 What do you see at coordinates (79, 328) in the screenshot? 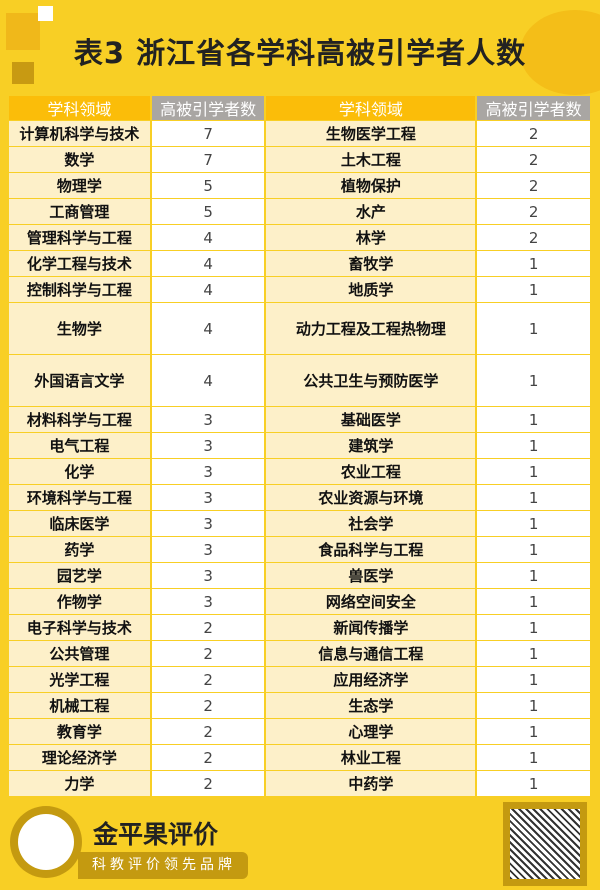
I see `field-cell: 生物学` at bounding box center [79, 328].